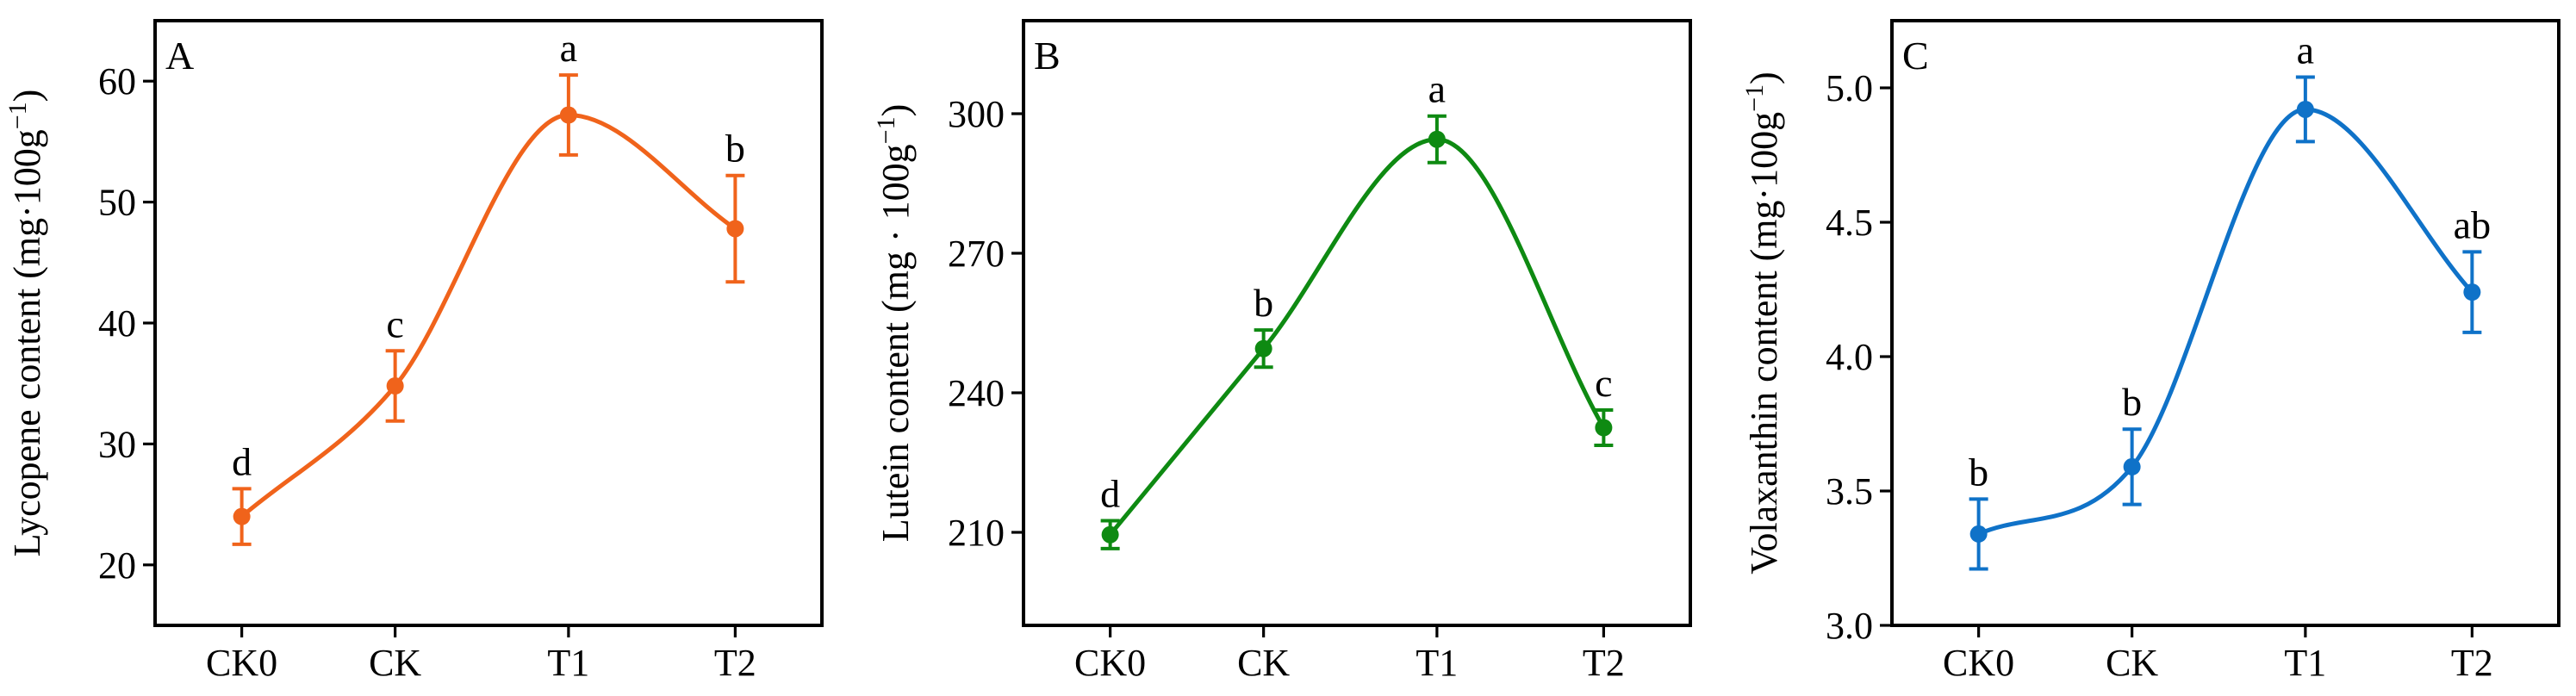  I want to click on y-tick-label: 3.0, so click(1850, 626).